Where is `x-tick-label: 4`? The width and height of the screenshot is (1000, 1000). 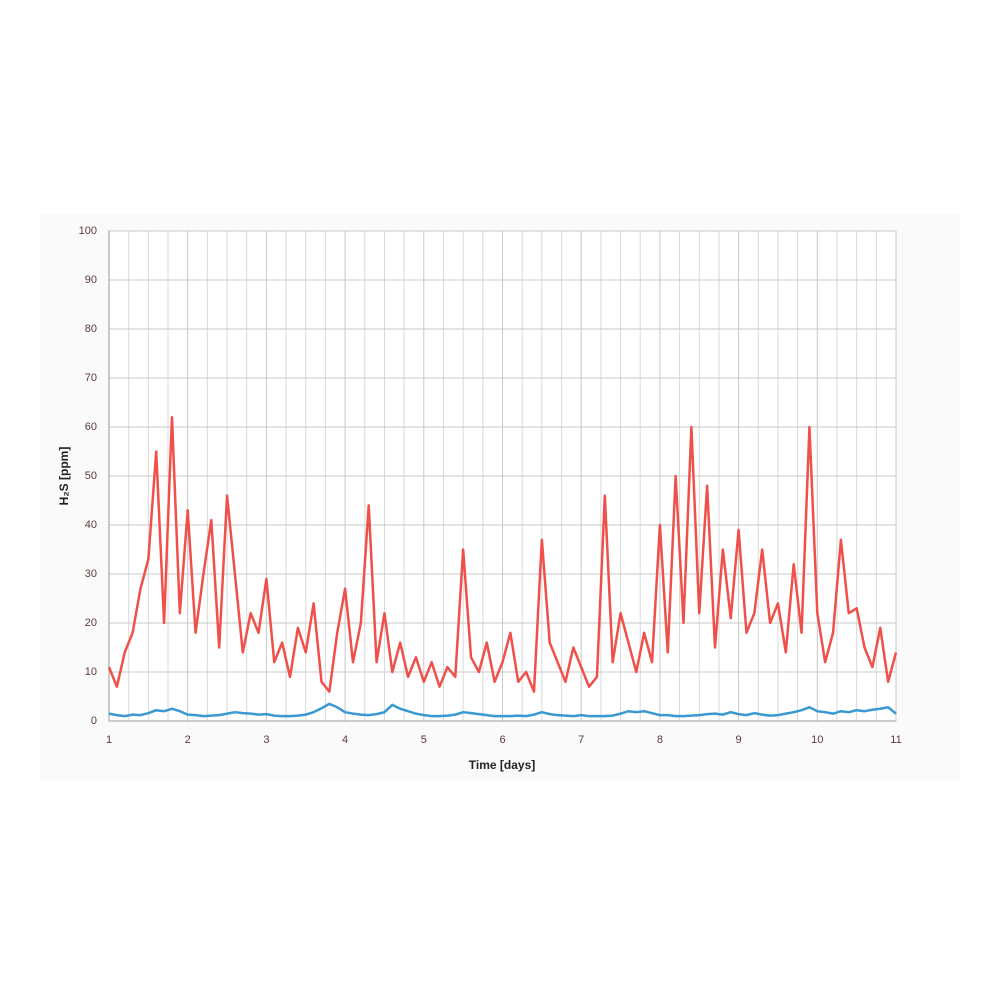 x-tick-label: 4 is located at coordinates (345, 740).